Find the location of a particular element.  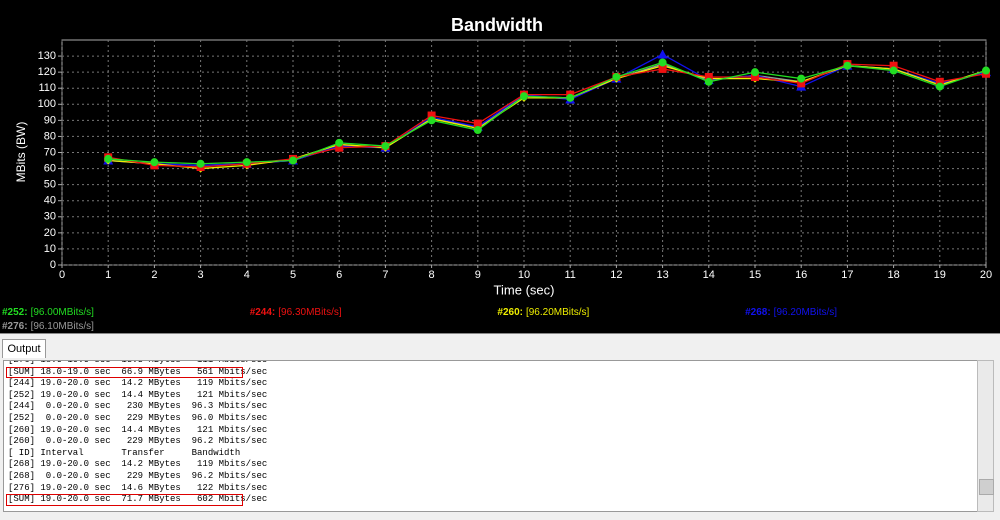

legend-name: #260: is located at coordinates (510, 312).